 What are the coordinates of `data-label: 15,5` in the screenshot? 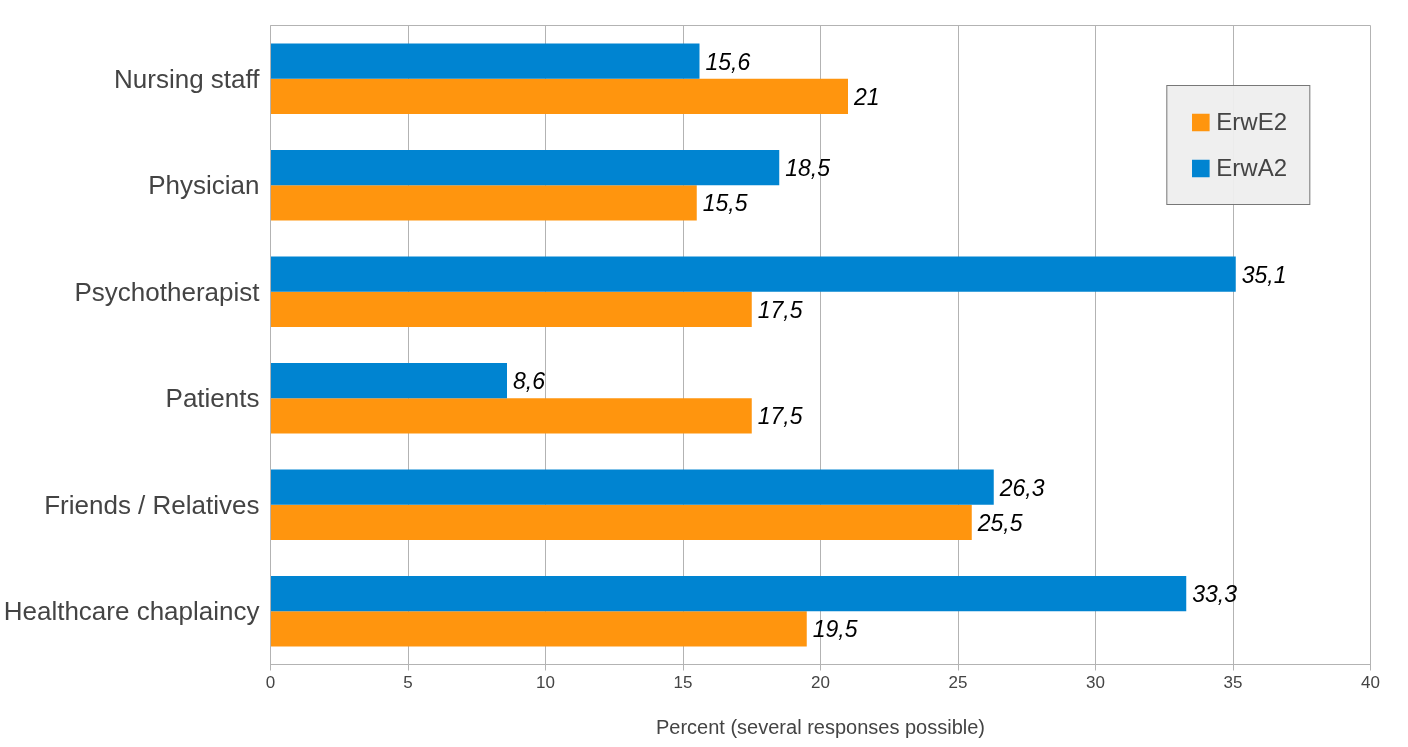 It's located at (725, 203).